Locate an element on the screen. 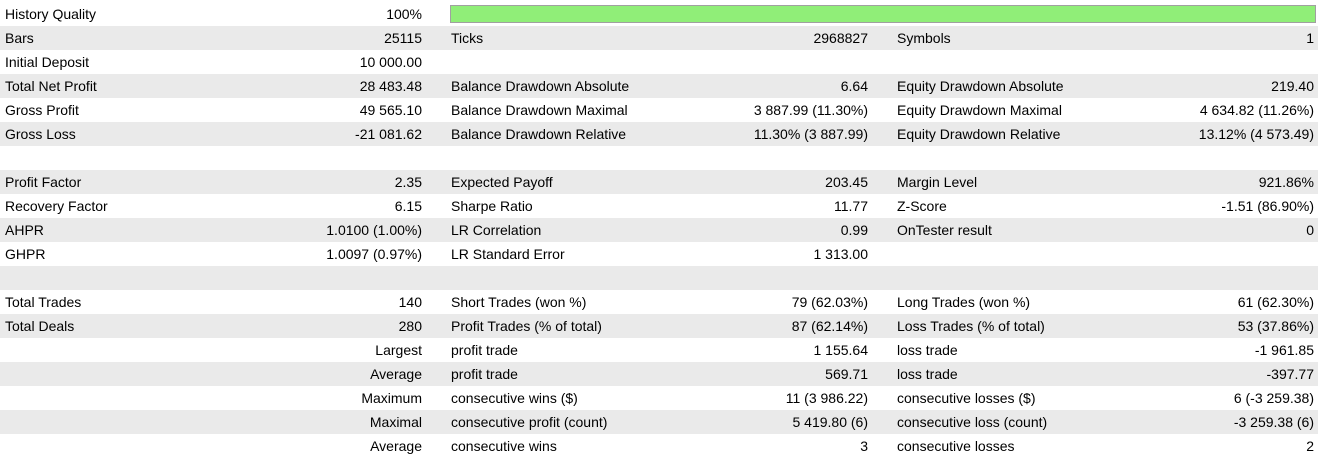  stat-value-1: Largest is located at coordinates (398, 350).